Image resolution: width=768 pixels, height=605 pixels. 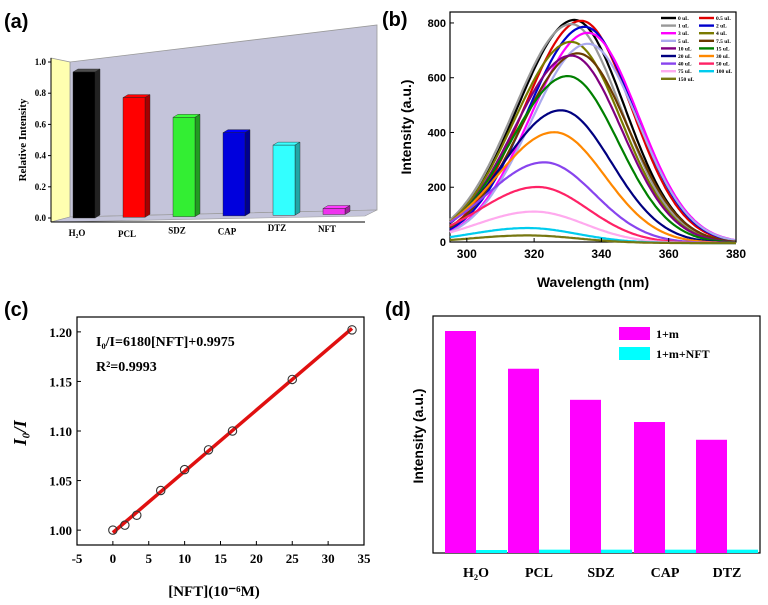 I want to click on panel-b-ytick-label: 600, so click(x=437, y=79).